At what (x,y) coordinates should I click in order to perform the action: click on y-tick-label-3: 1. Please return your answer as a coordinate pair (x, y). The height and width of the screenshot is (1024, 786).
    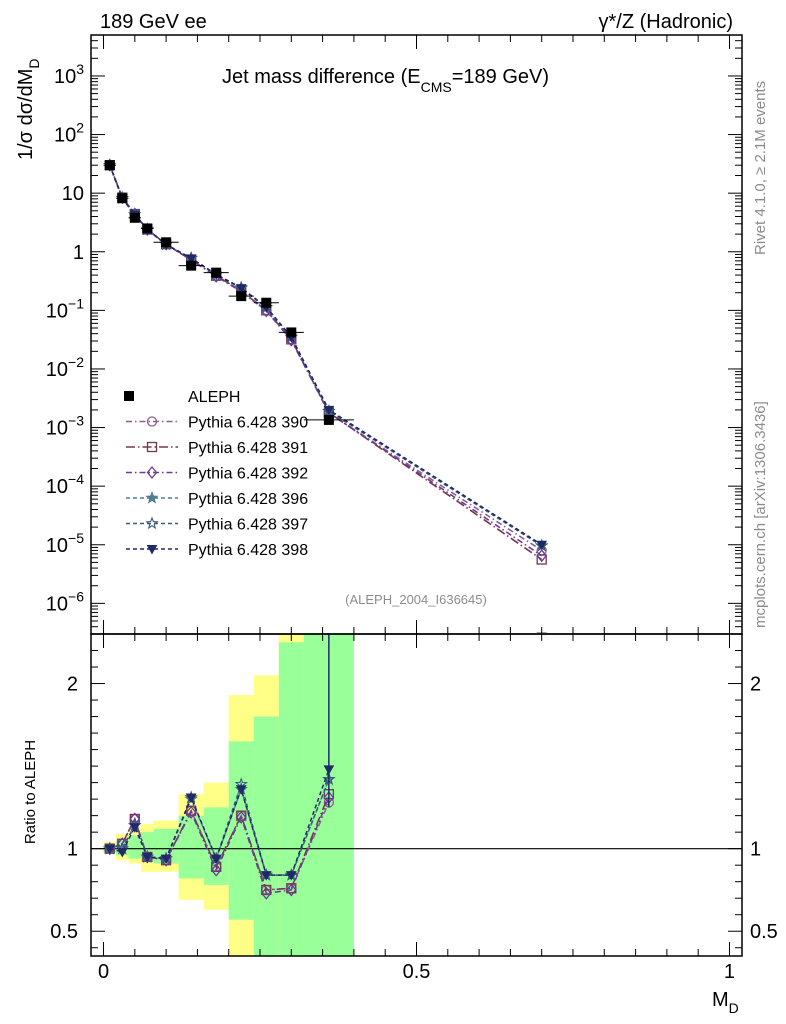
    Looking at the image, I should click on (78, 253).